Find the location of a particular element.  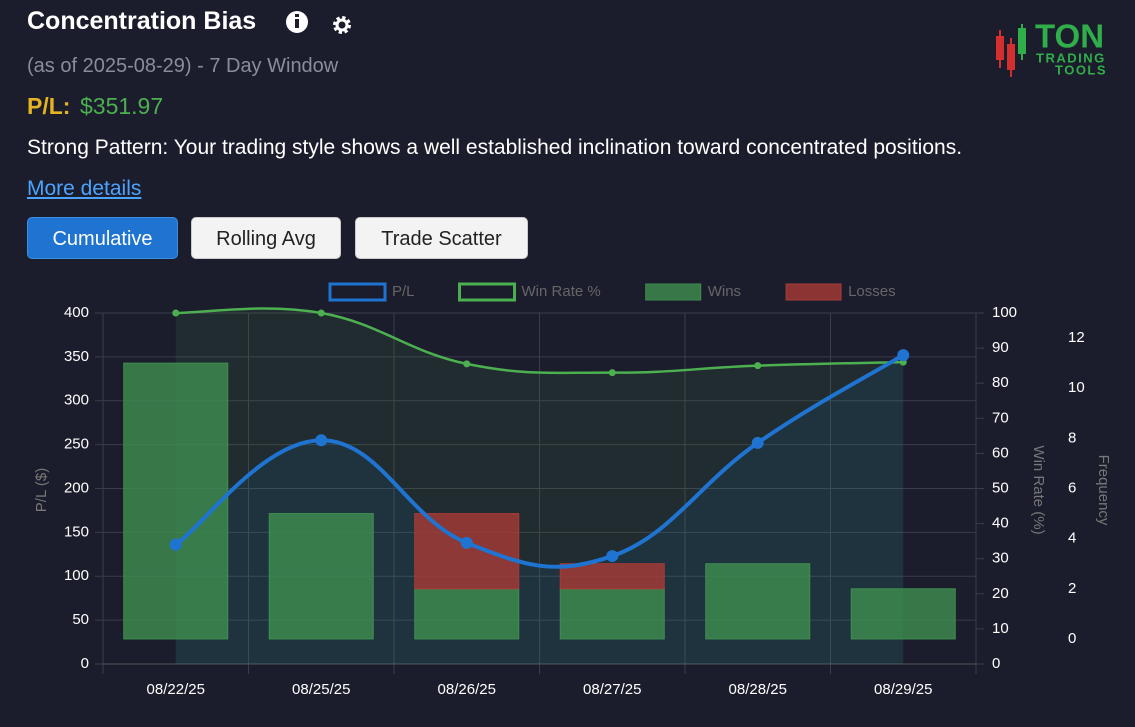

legend-item: Wins is located at coordinates (693, 292).